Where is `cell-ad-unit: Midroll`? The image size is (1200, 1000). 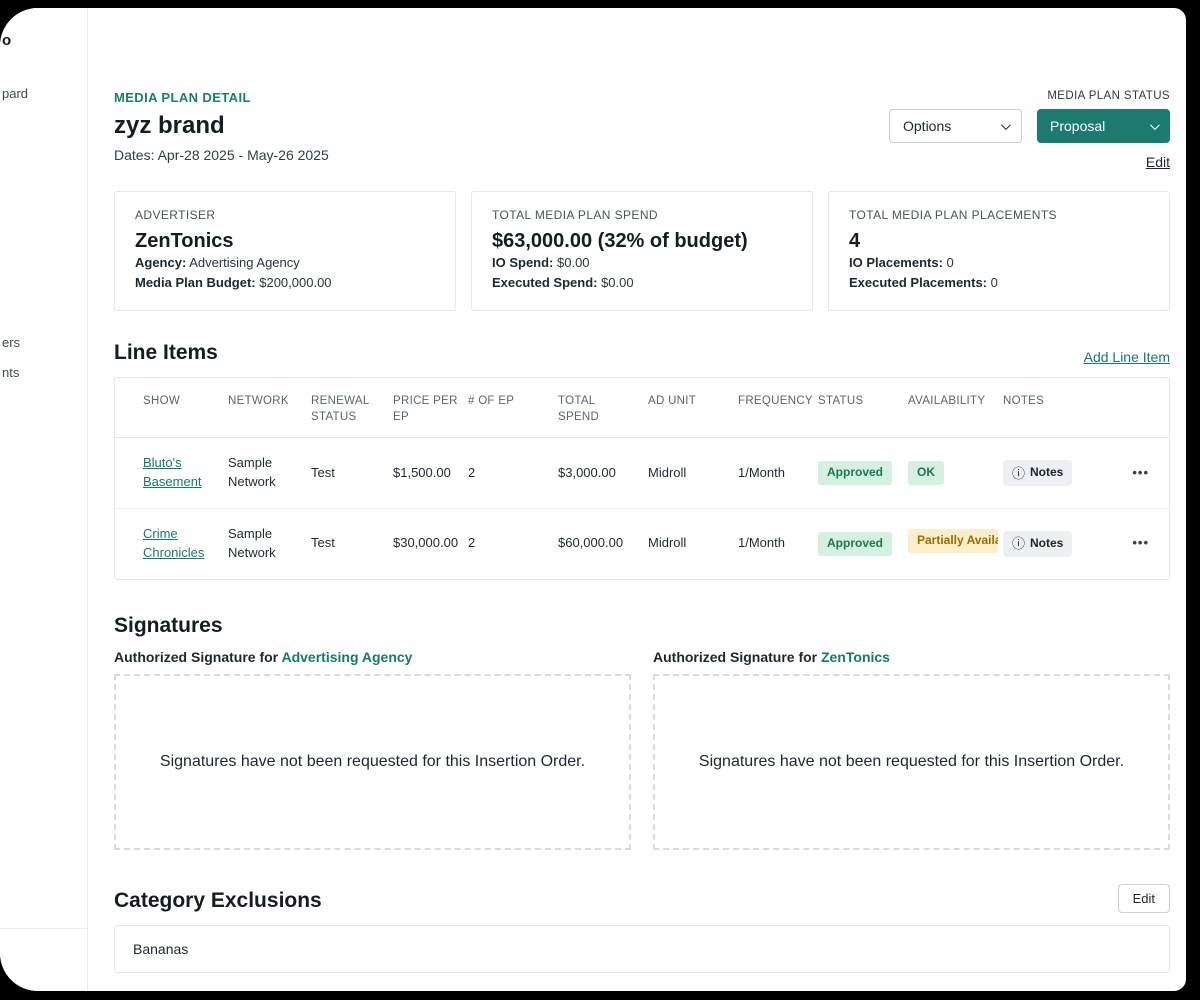
cell-ad-unit: Midroll is located at coordinates (667, 543).